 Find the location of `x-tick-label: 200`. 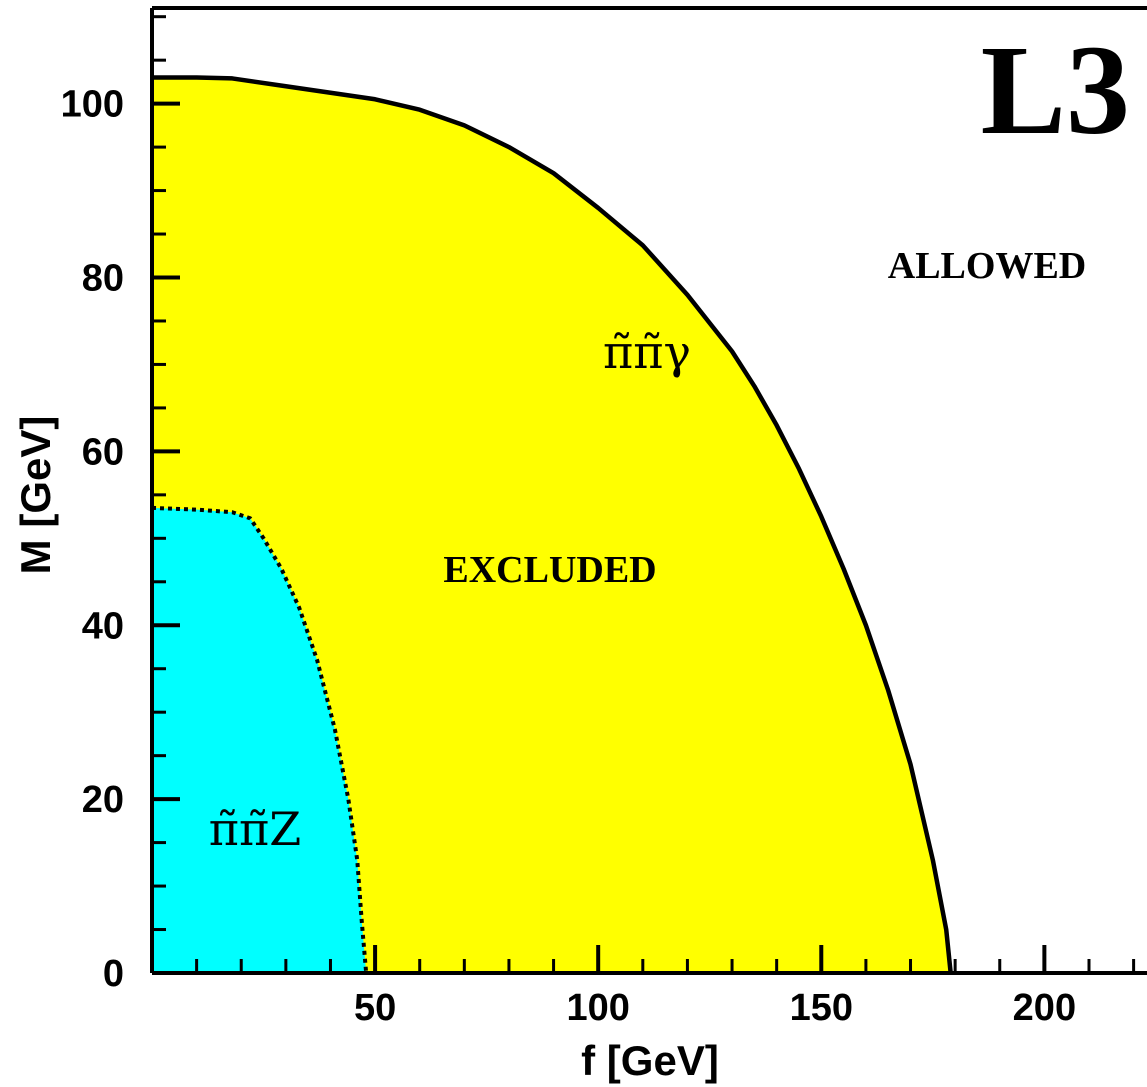

x-tick-label: 200 is located at coordinates (1044, 1008).